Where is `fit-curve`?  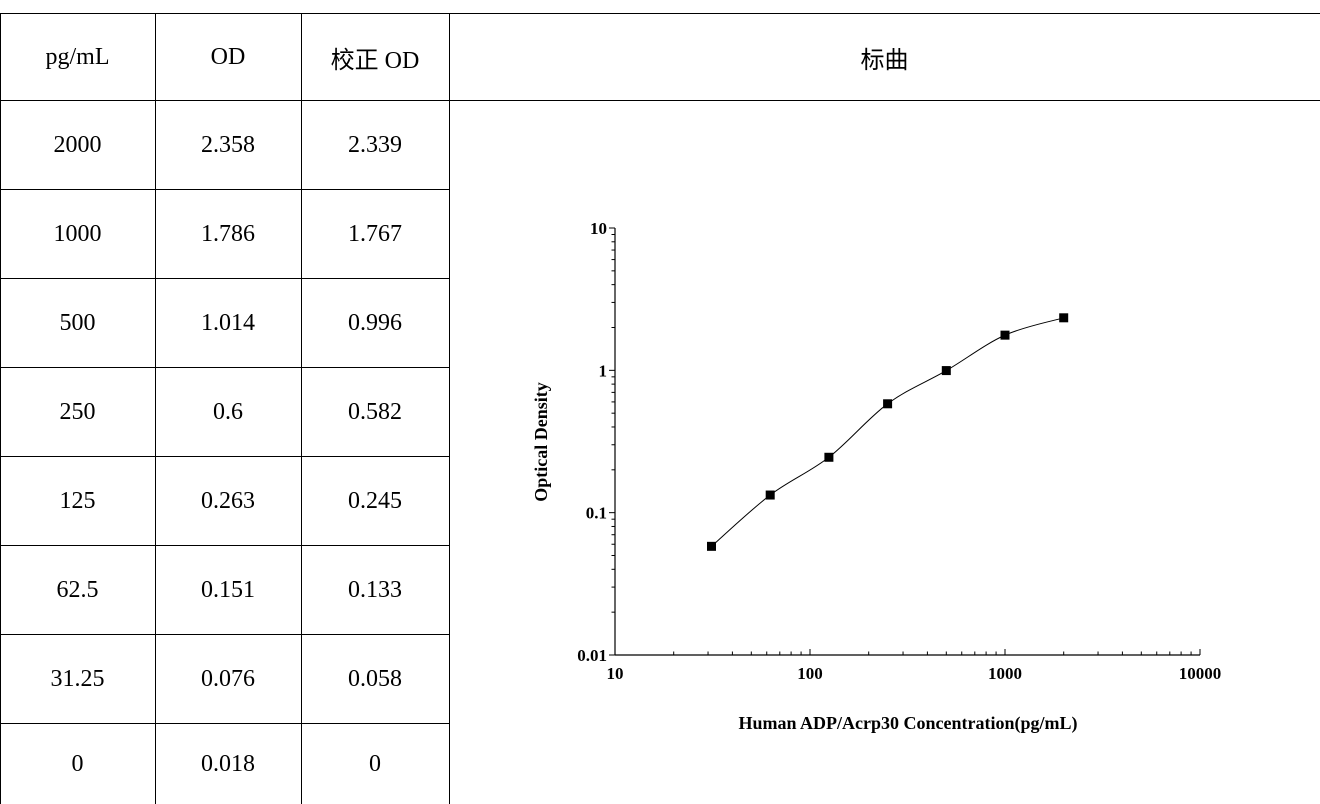 fit-curve is located at coordinates (887, 432).